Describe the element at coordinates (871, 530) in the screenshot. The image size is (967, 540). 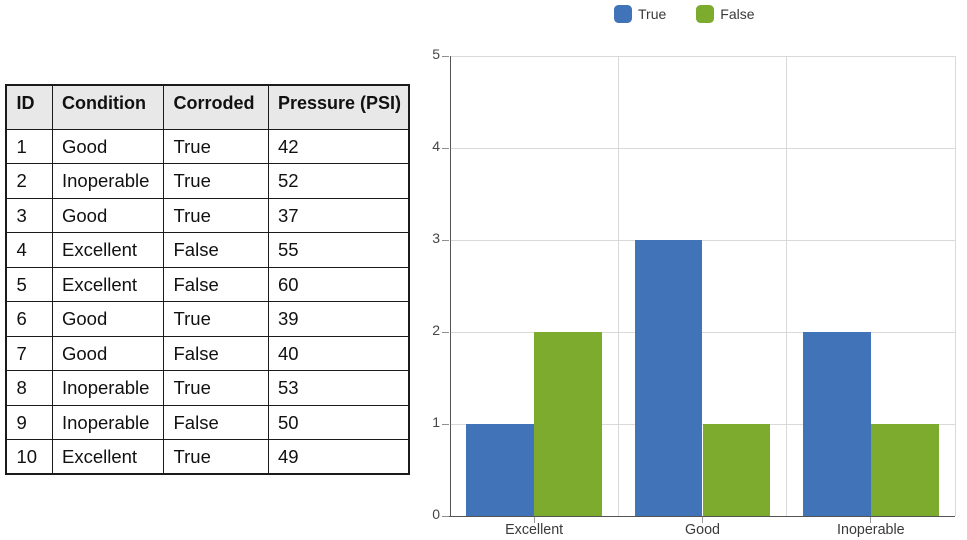
I see `x-axis-category-label: Inoperable` at that location.